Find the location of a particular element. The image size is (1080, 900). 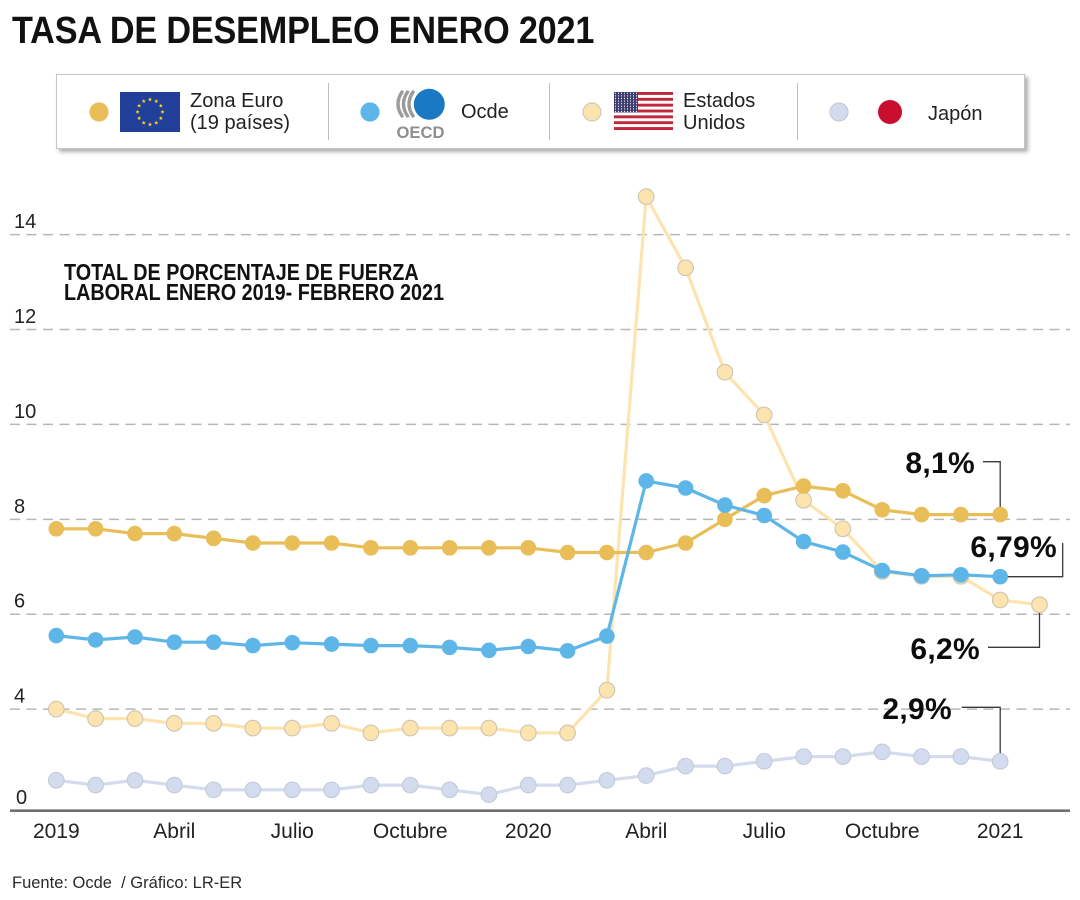

x-tick-label: Octubre is located at coordinates (882, 831).